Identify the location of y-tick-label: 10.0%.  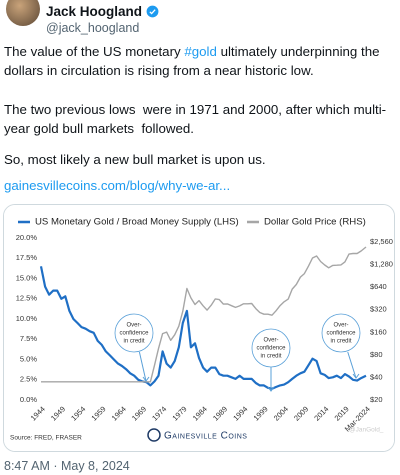
(27, 318).